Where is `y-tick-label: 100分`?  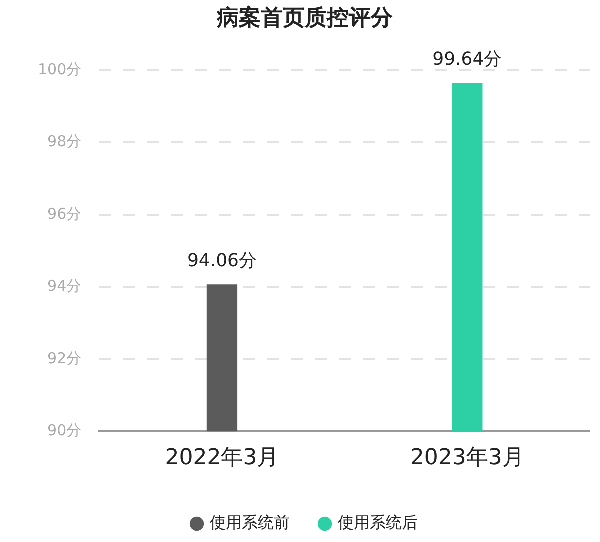
y-tick-label: 100分 is located at coordinates (60, 69).